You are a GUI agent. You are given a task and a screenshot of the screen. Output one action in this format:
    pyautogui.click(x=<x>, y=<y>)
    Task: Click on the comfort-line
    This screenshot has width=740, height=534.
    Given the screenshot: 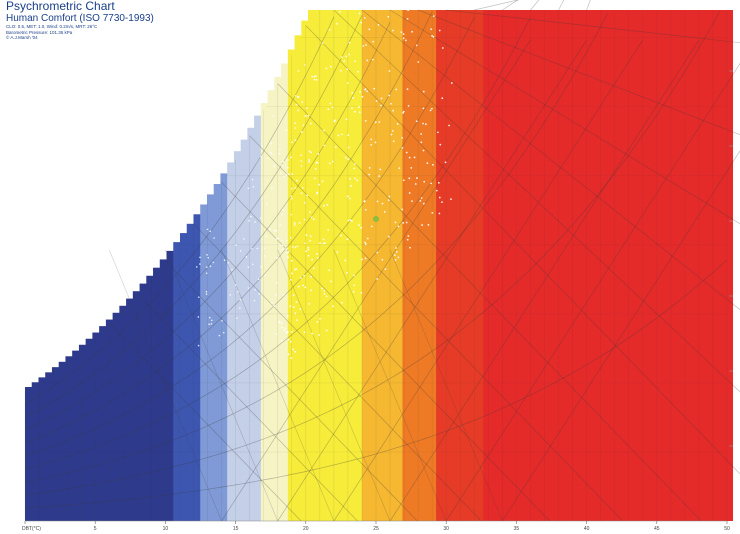 What is the action you would take?
    pyautogui.click(x=390, y=385)
    